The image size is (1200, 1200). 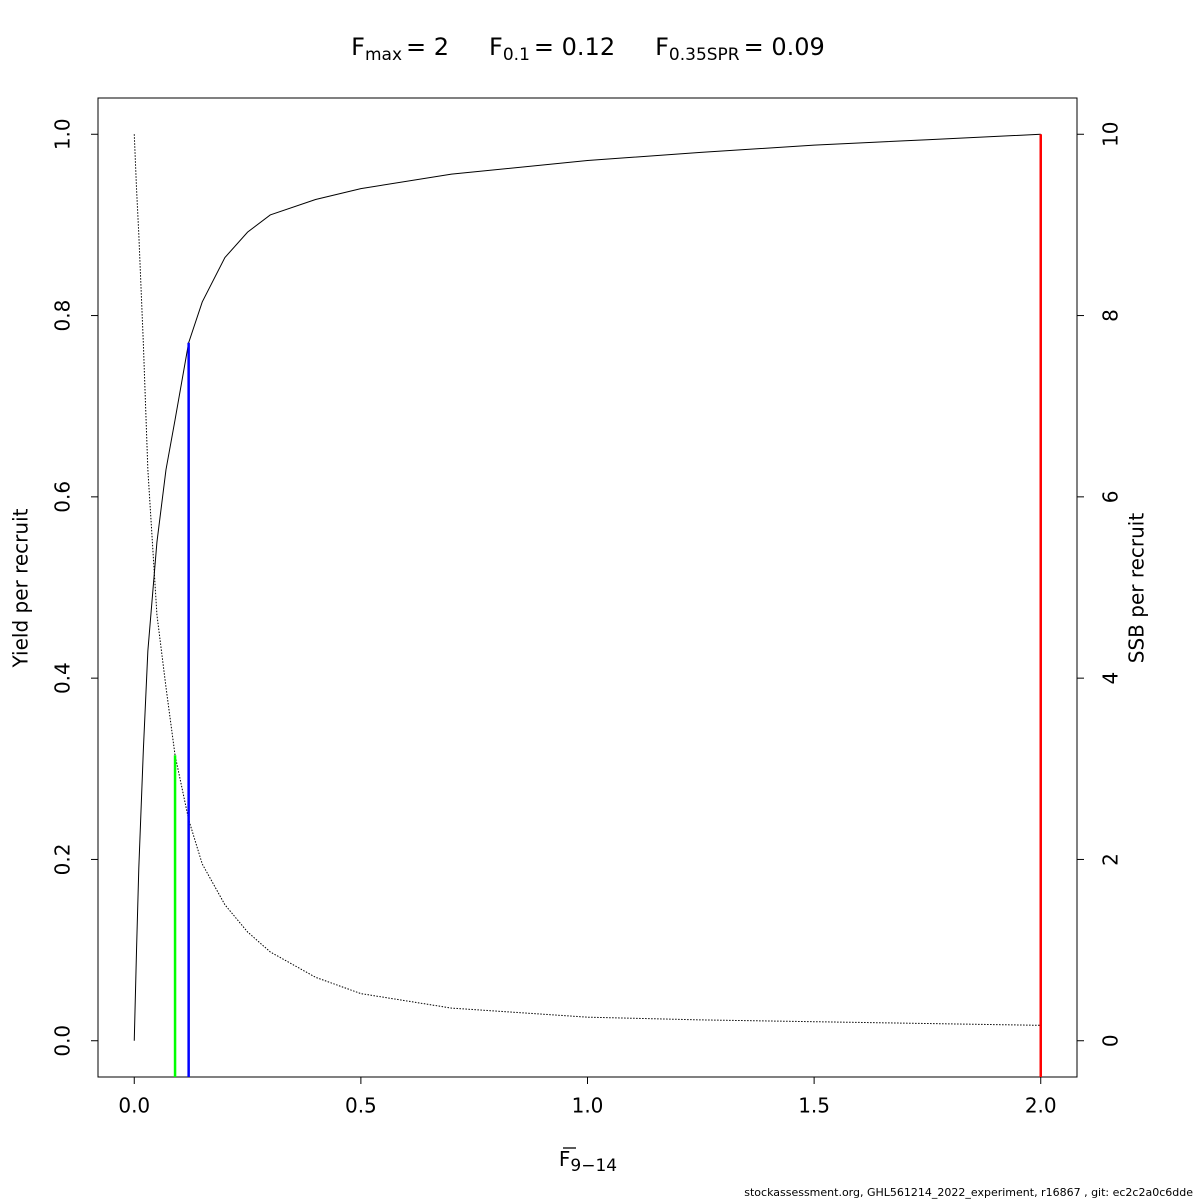 What do you see at coordinates (383, 55) in the screenshot?
I see `title-subscript: max` at bounding box center [383, 55].